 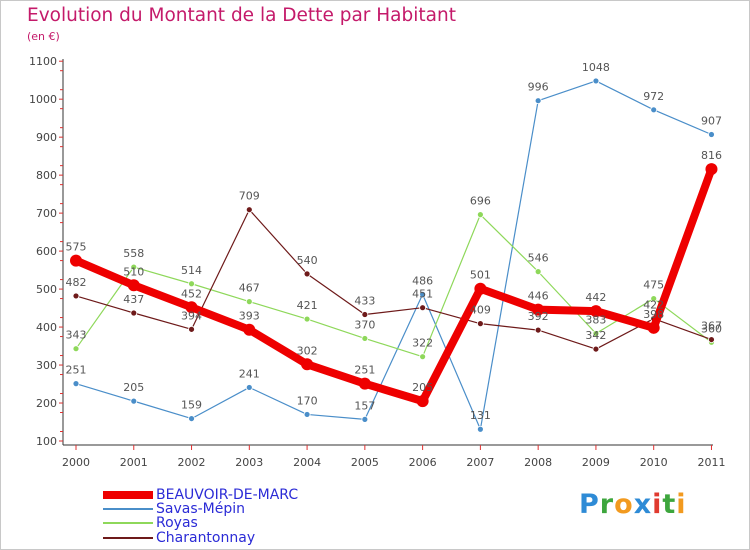 What do you see at coordinates (307, 350) in the screenshot?
I see `data-label-beauvoir-de-marc: 302` at bounding box center [307, 350].